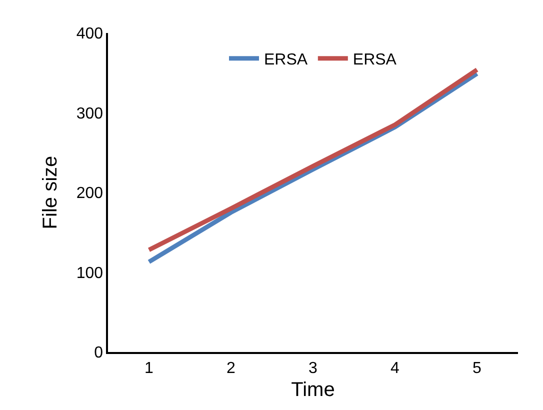 The height and width of the screenshot is (410, 543). I want to click on x-tick-label: 4, so click(395, 368).